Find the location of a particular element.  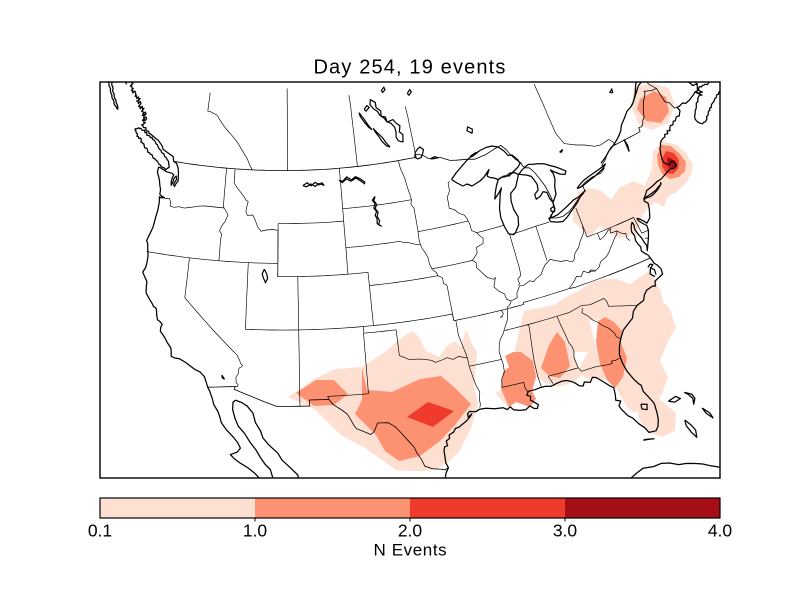

svg-text: N Events is located at coordinates (411, 550).